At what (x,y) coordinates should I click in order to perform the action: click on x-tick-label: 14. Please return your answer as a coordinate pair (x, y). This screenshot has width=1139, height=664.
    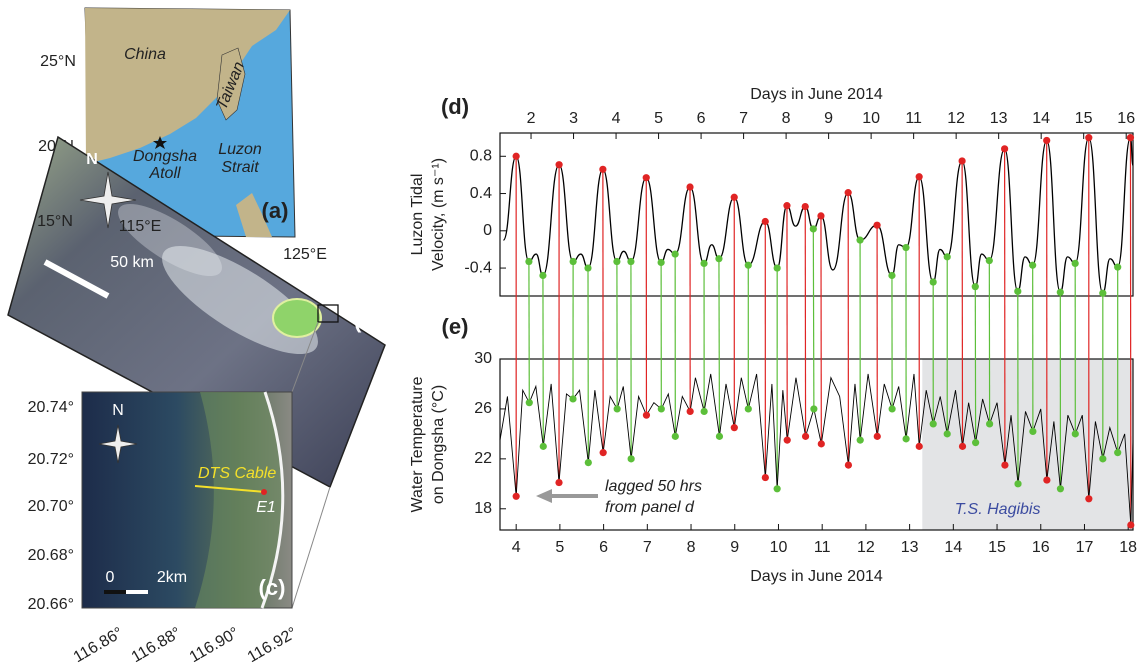
    Looking at the image, I should click on (1041, 118).